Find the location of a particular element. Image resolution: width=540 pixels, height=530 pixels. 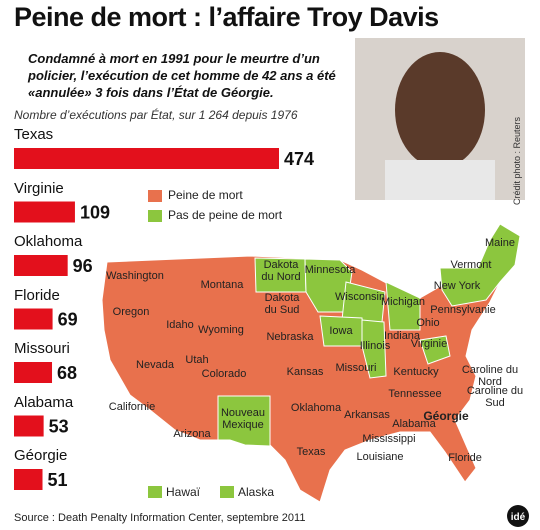

value-label: 69 is located at coordinates (68, 320).